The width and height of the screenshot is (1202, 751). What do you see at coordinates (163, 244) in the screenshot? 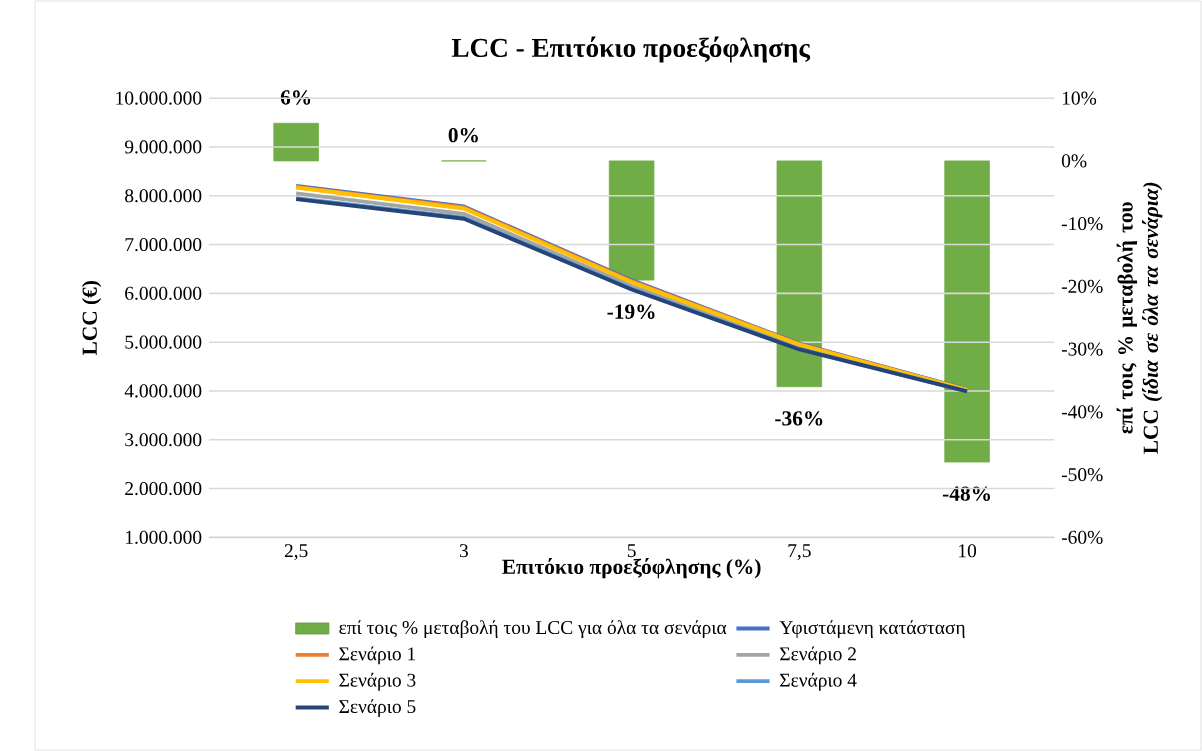
I see `y-tick-label: 7.000.000` at bounding box center [163, 244].